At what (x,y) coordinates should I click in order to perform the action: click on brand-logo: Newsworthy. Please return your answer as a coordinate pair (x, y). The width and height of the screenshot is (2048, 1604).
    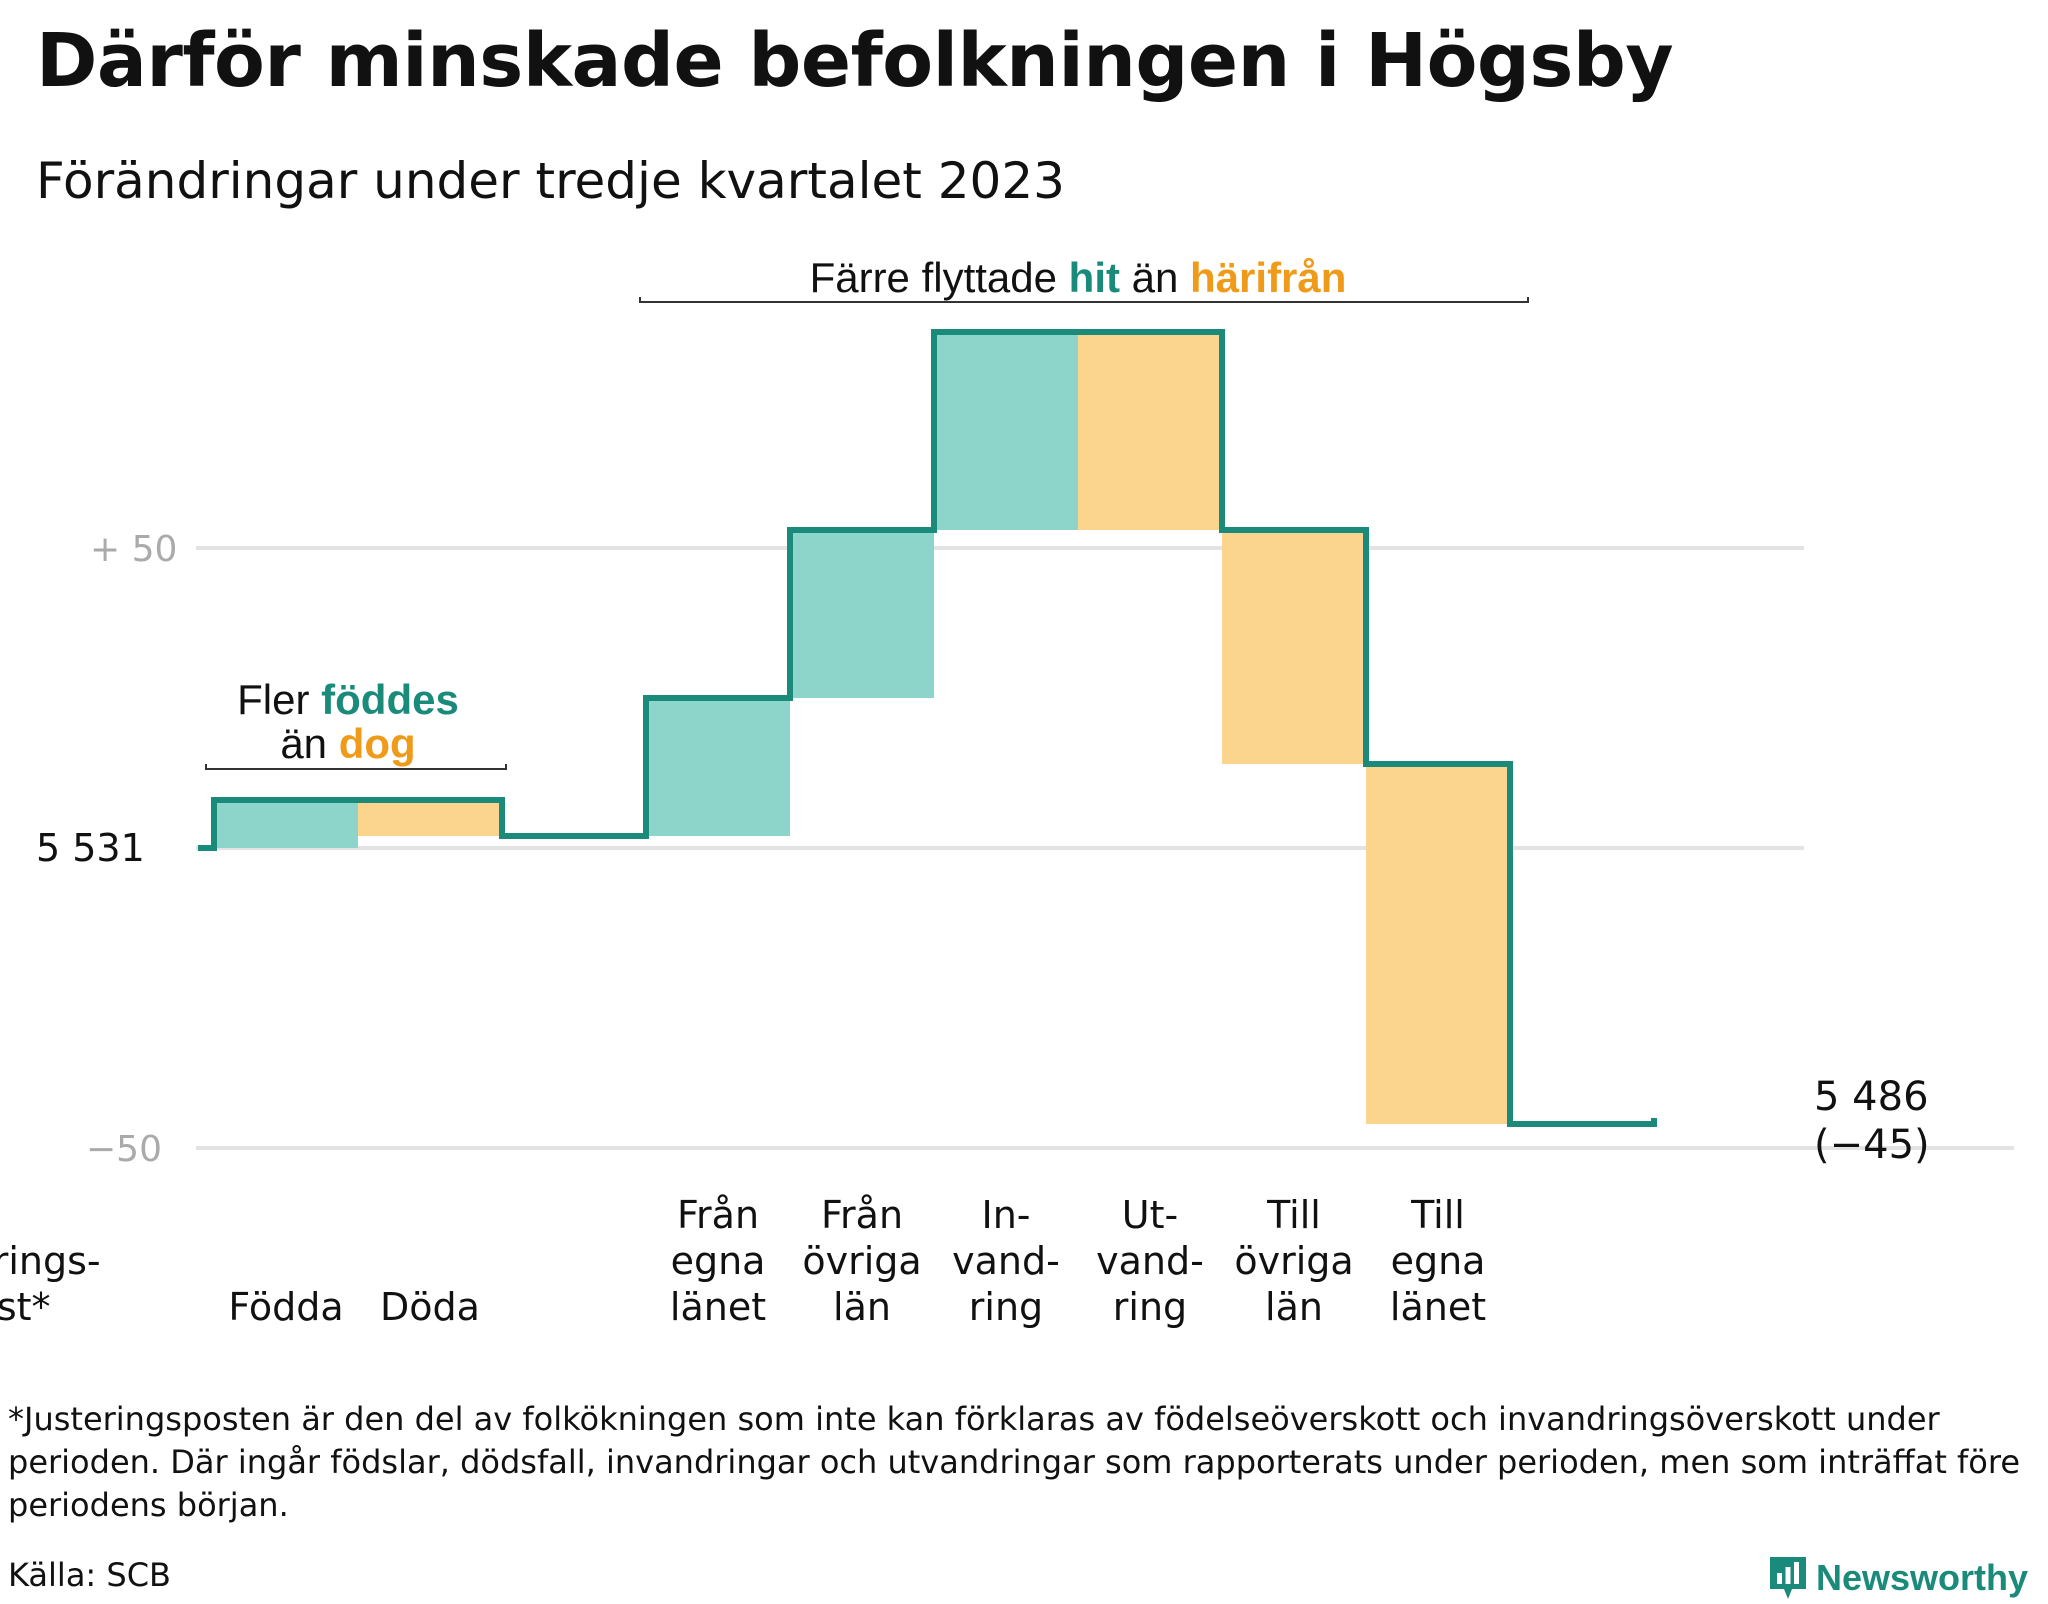
    Looking at the image, I should click on (1898, 1578).